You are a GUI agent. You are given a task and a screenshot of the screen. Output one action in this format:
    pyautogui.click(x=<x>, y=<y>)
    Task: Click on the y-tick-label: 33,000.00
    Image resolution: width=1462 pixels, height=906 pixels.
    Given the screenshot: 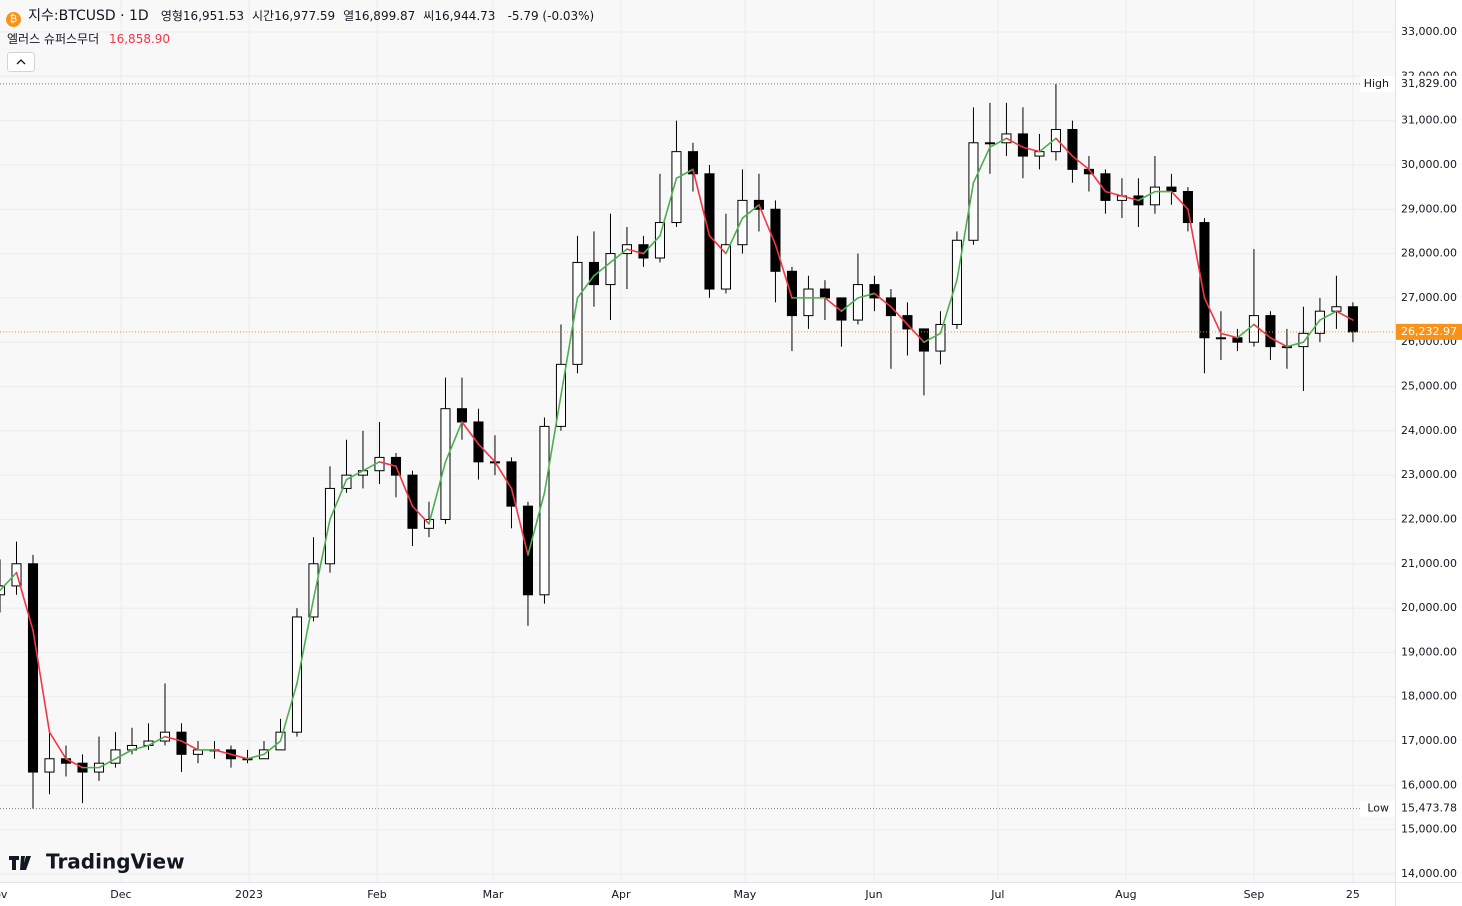 What is the action you would take?
    pyautogui.click(x=1429, y=31)
    